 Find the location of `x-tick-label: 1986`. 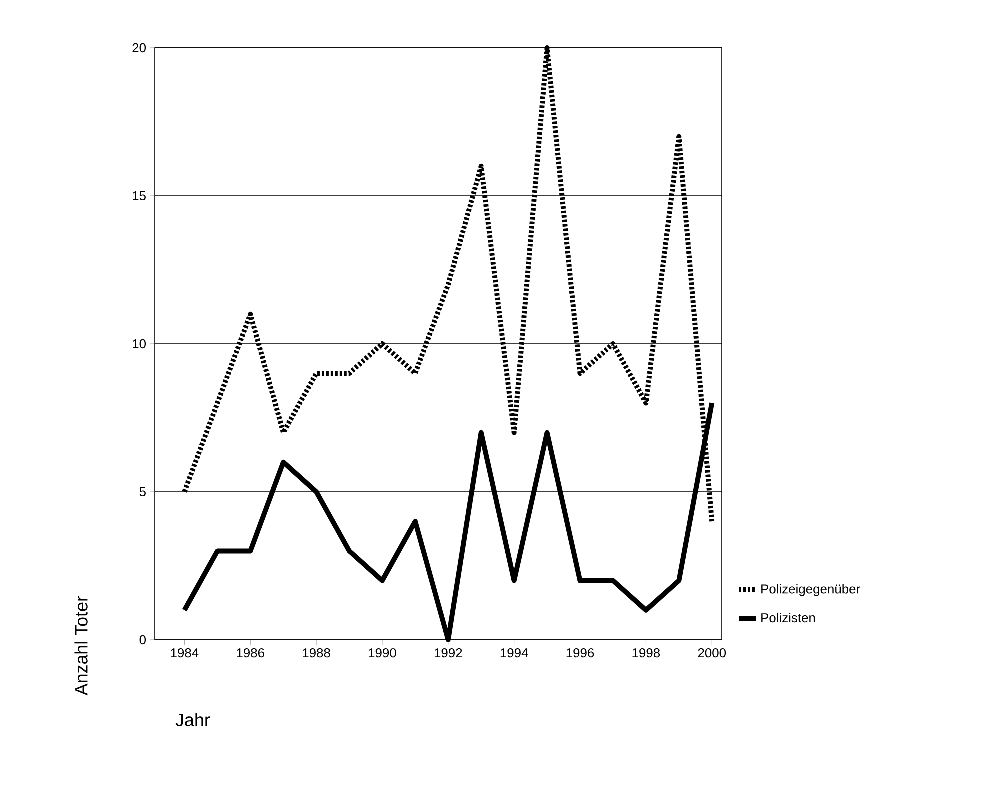

x-tick-label: 1986 is located at coordinates (250, 653).